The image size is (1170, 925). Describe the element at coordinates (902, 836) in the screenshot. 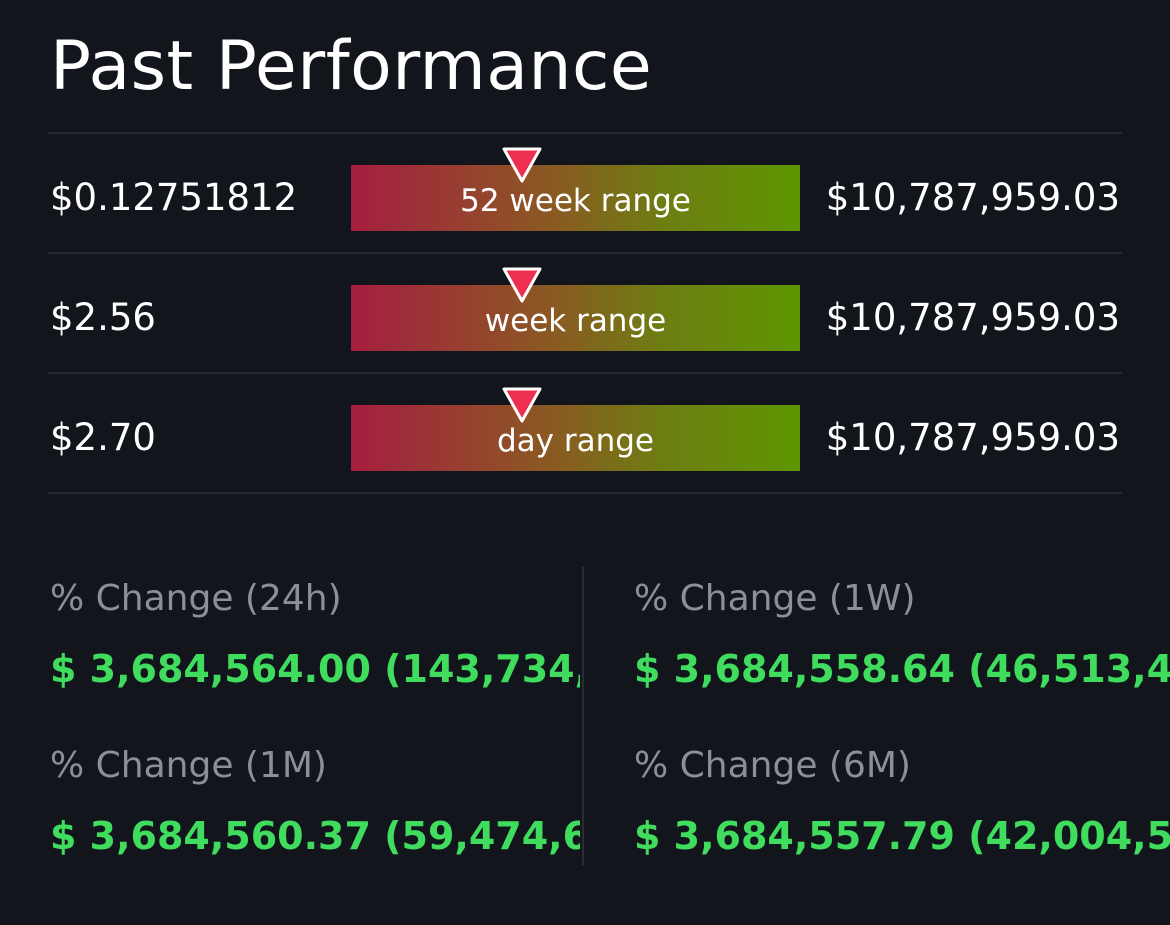

I see `stat-value: $ 3,684,557.79 (42,004,556.` at that location.